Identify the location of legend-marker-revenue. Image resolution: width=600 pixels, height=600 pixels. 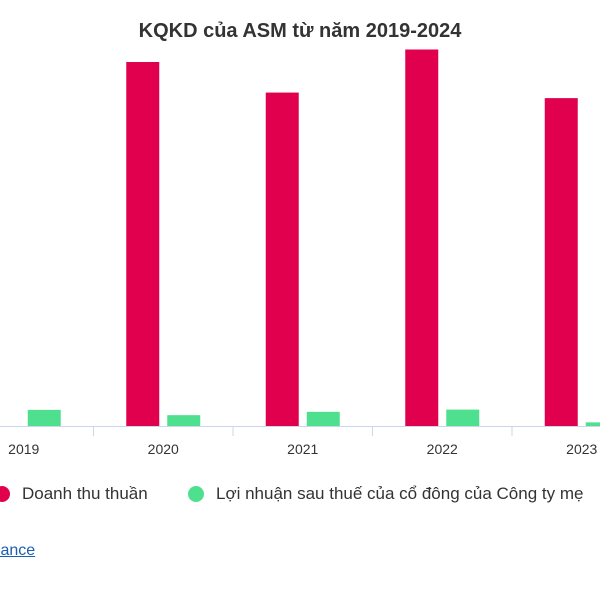
(5, 494).